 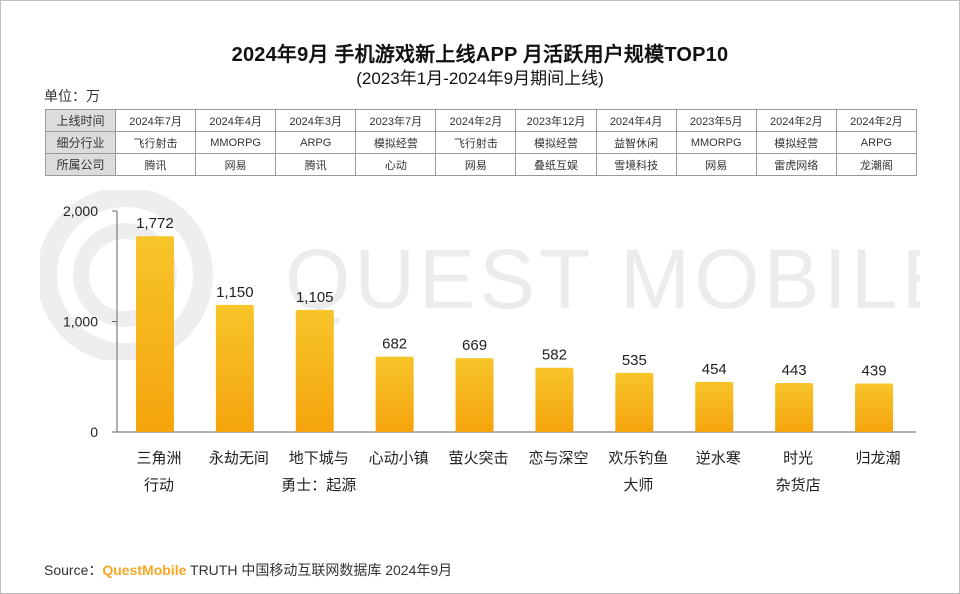 What do you see at coordinates (316, 120) in the screenshot?
I see `table-cell: 2024年3月` at bounding box center [316, 120].